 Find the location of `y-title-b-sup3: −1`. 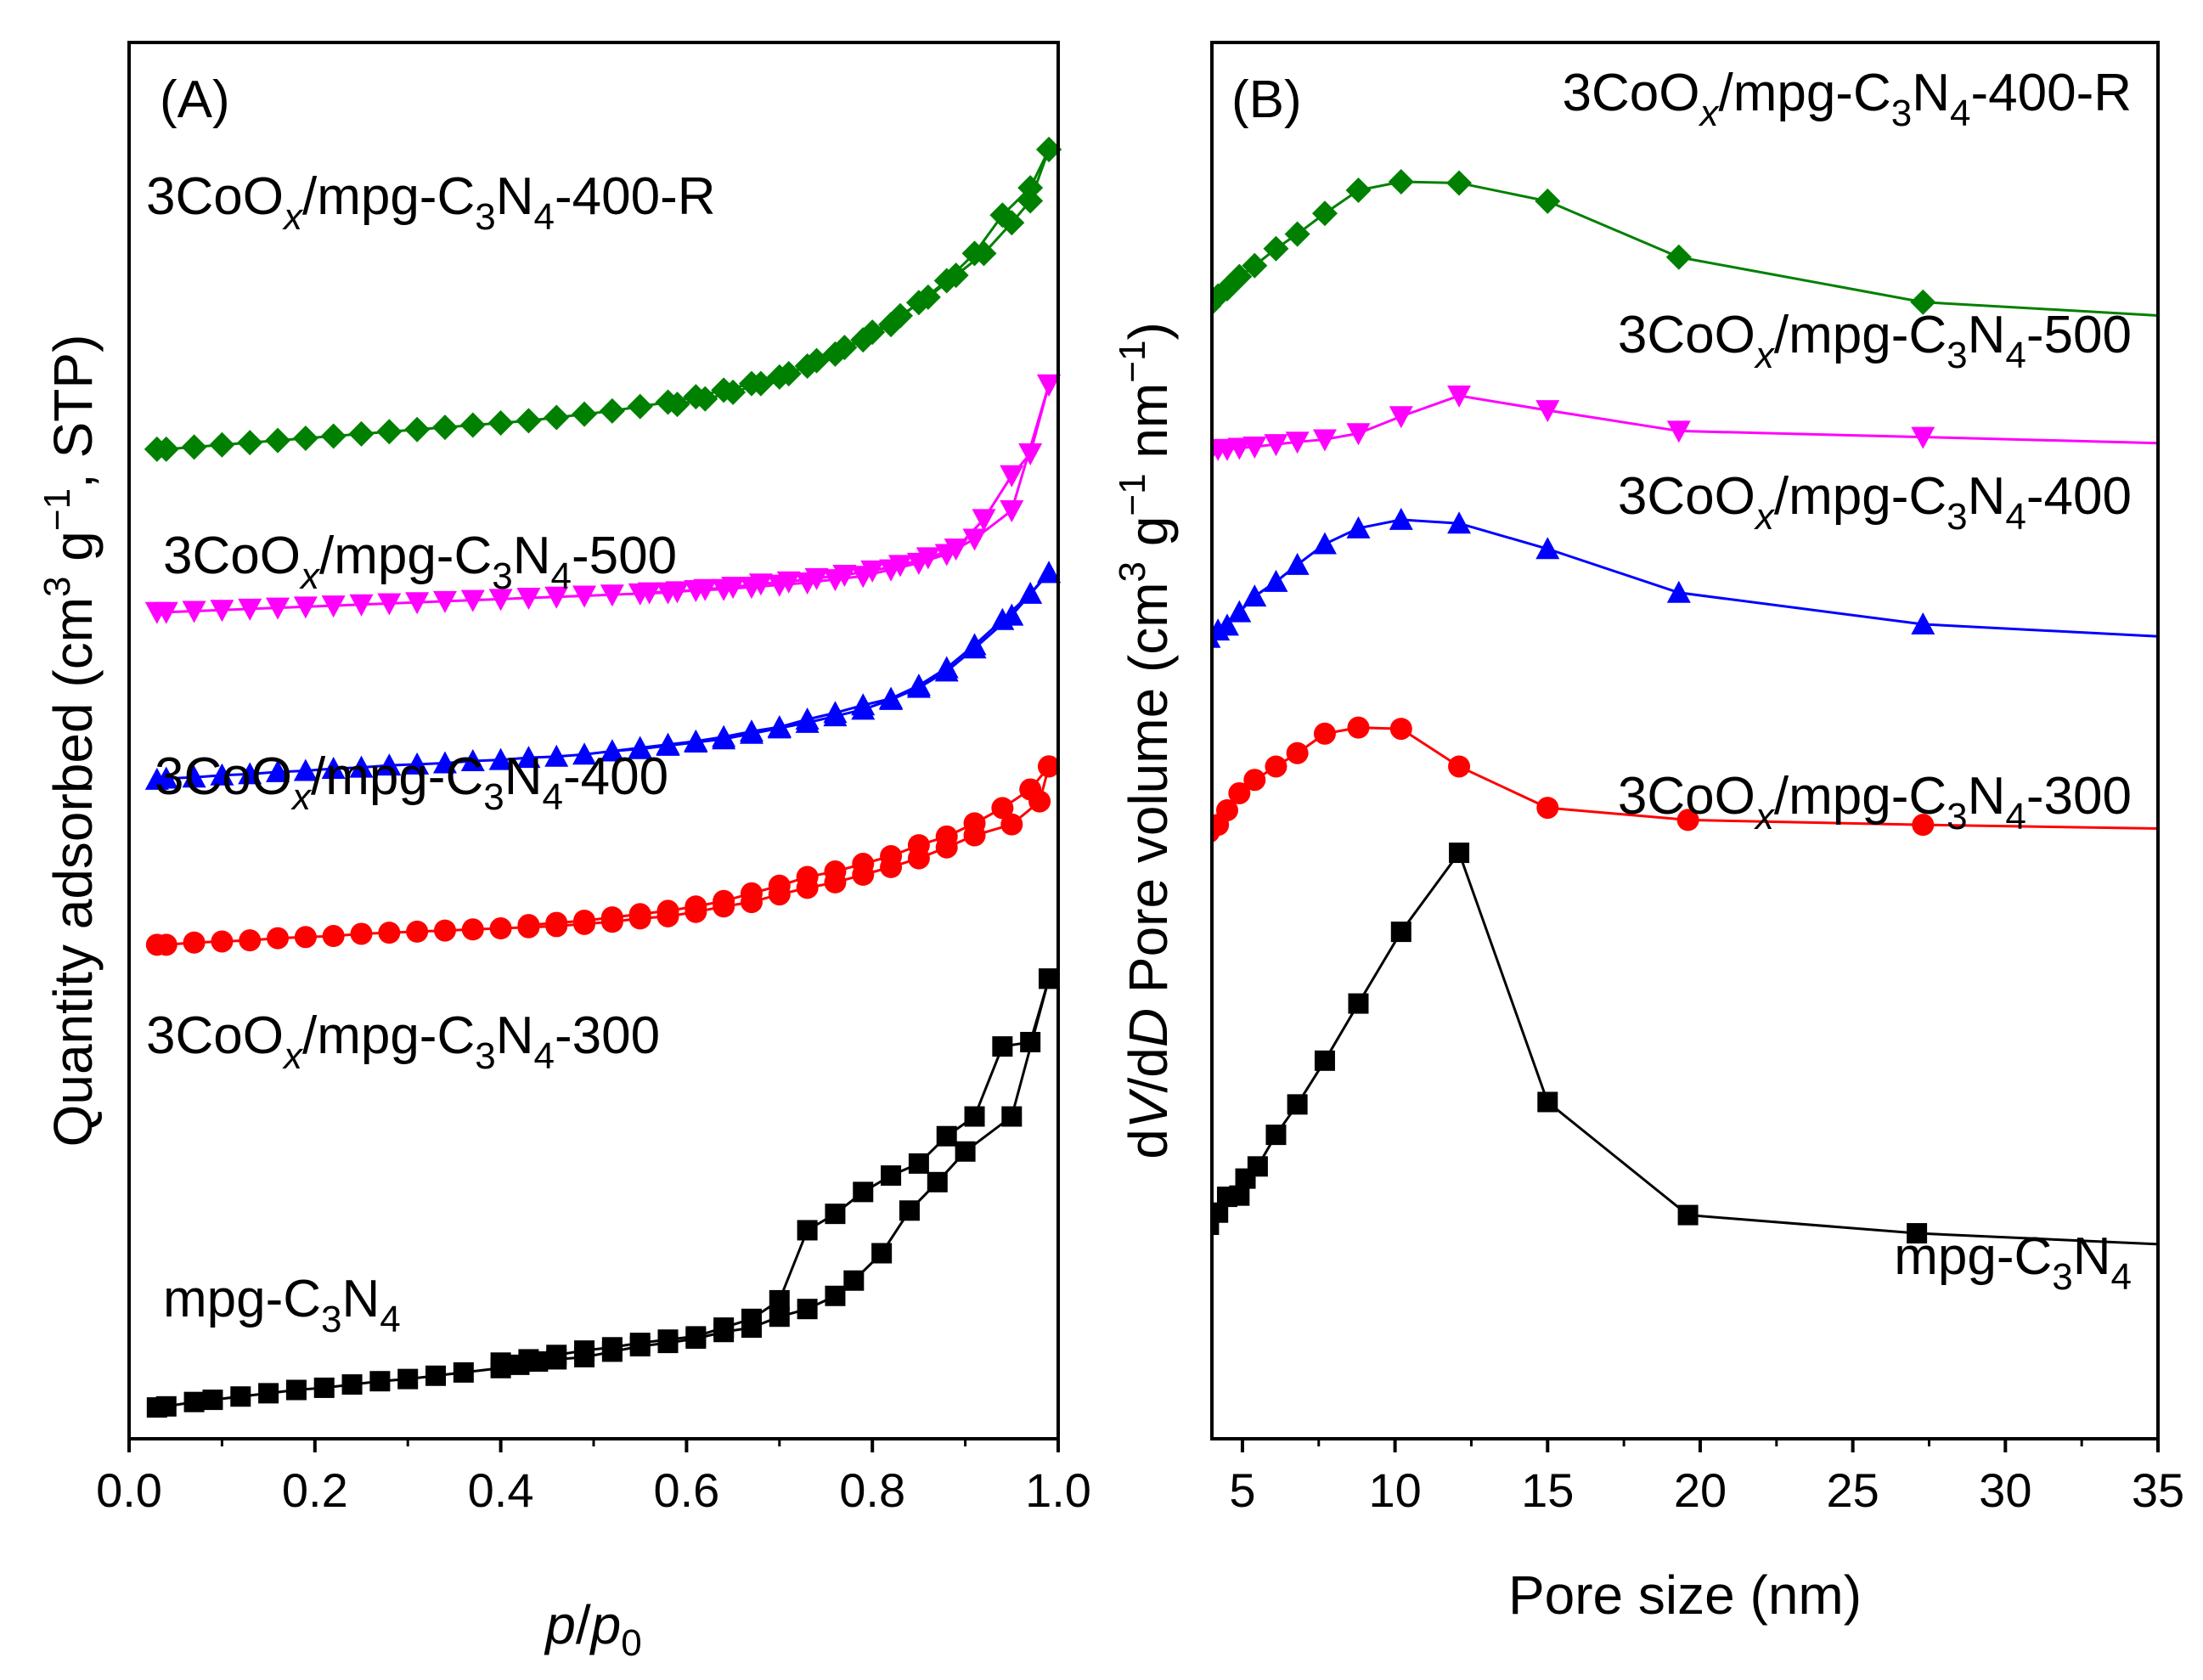

y-title-b-sup3: −1 is located at coordinates (1132, 362).